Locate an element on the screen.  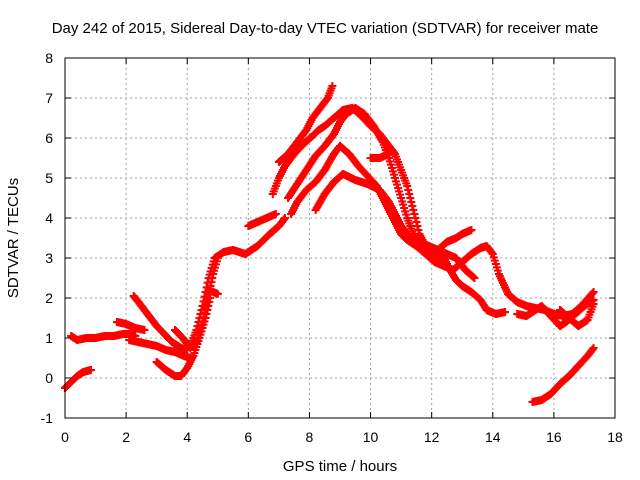
x-tick-label: 16 is located at coordinates (554, 437).